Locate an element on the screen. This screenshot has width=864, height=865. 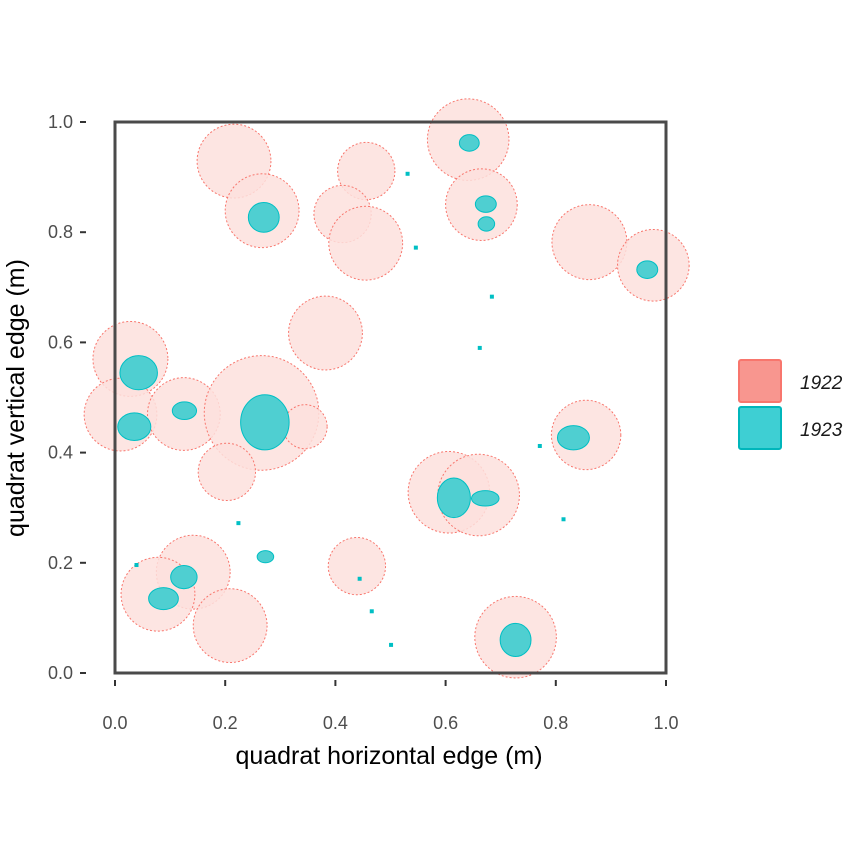
x-axis-title: quadrat horizontal edge (m) is located at coordinates (388, 756).